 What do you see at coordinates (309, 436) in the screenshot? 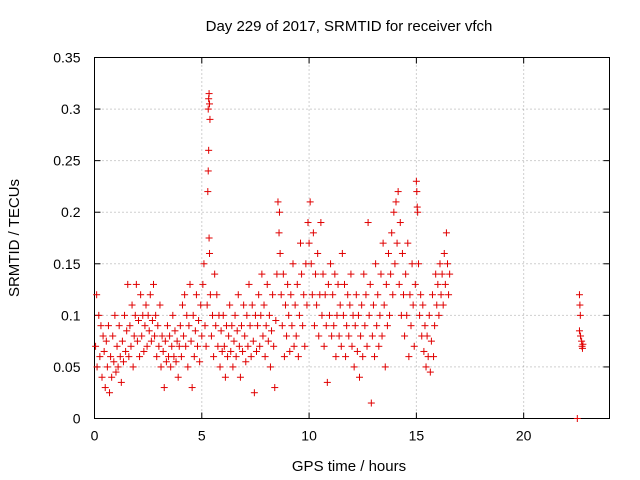
I see `x-tick-label: 10` at bounding box center [309, 436].